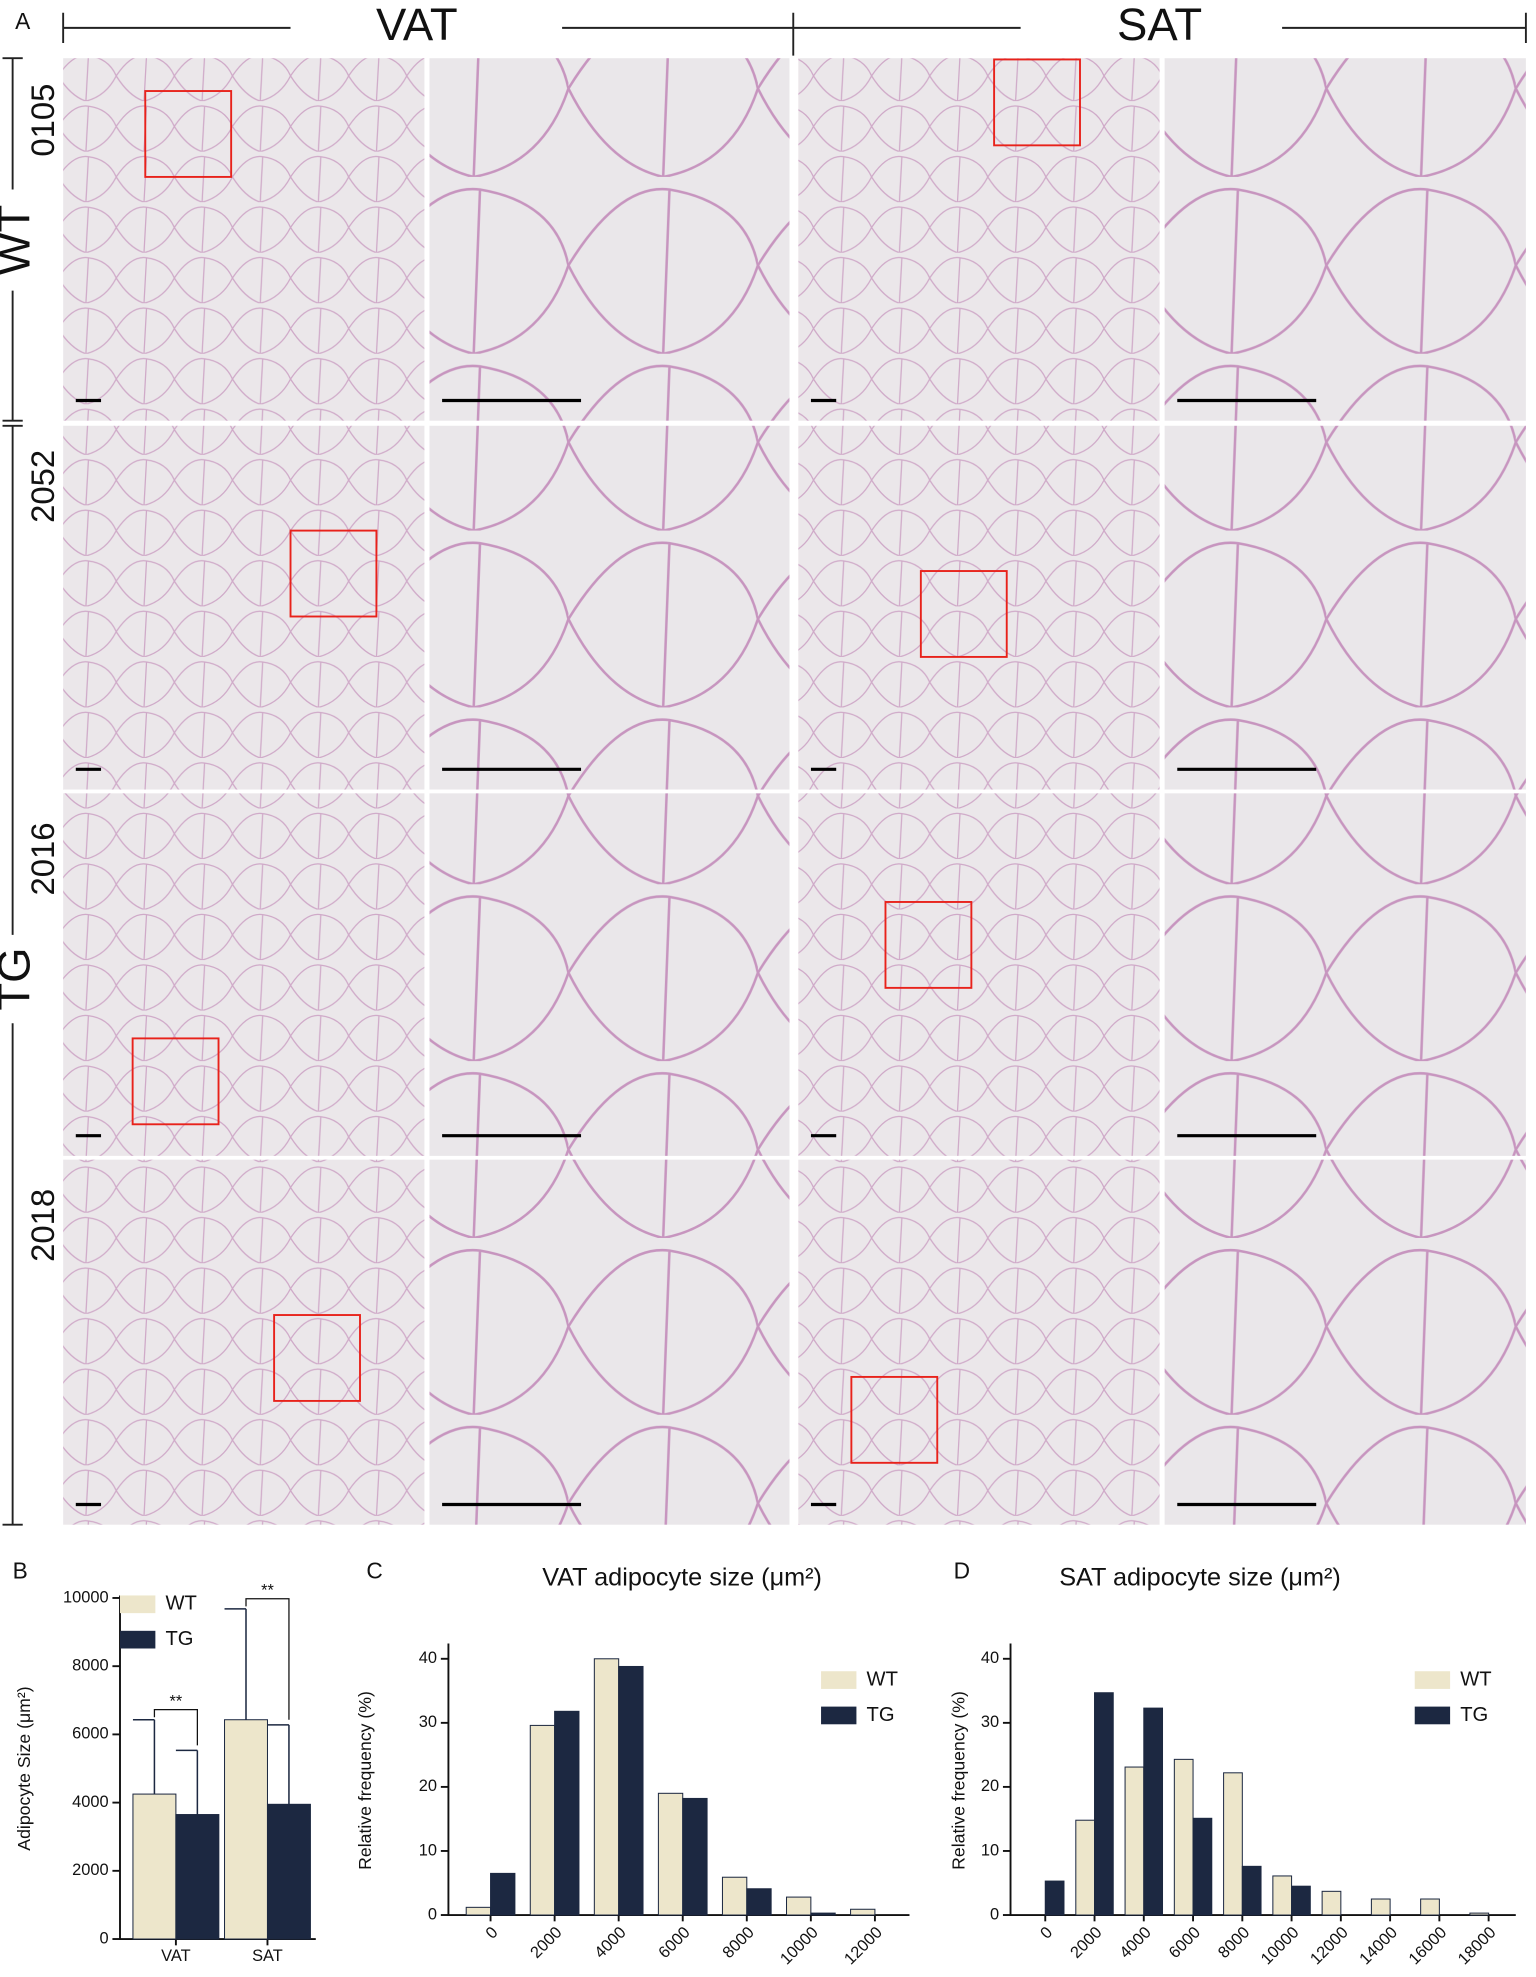  I want to click on x-tick-label: VAT, so click(175, 1956).